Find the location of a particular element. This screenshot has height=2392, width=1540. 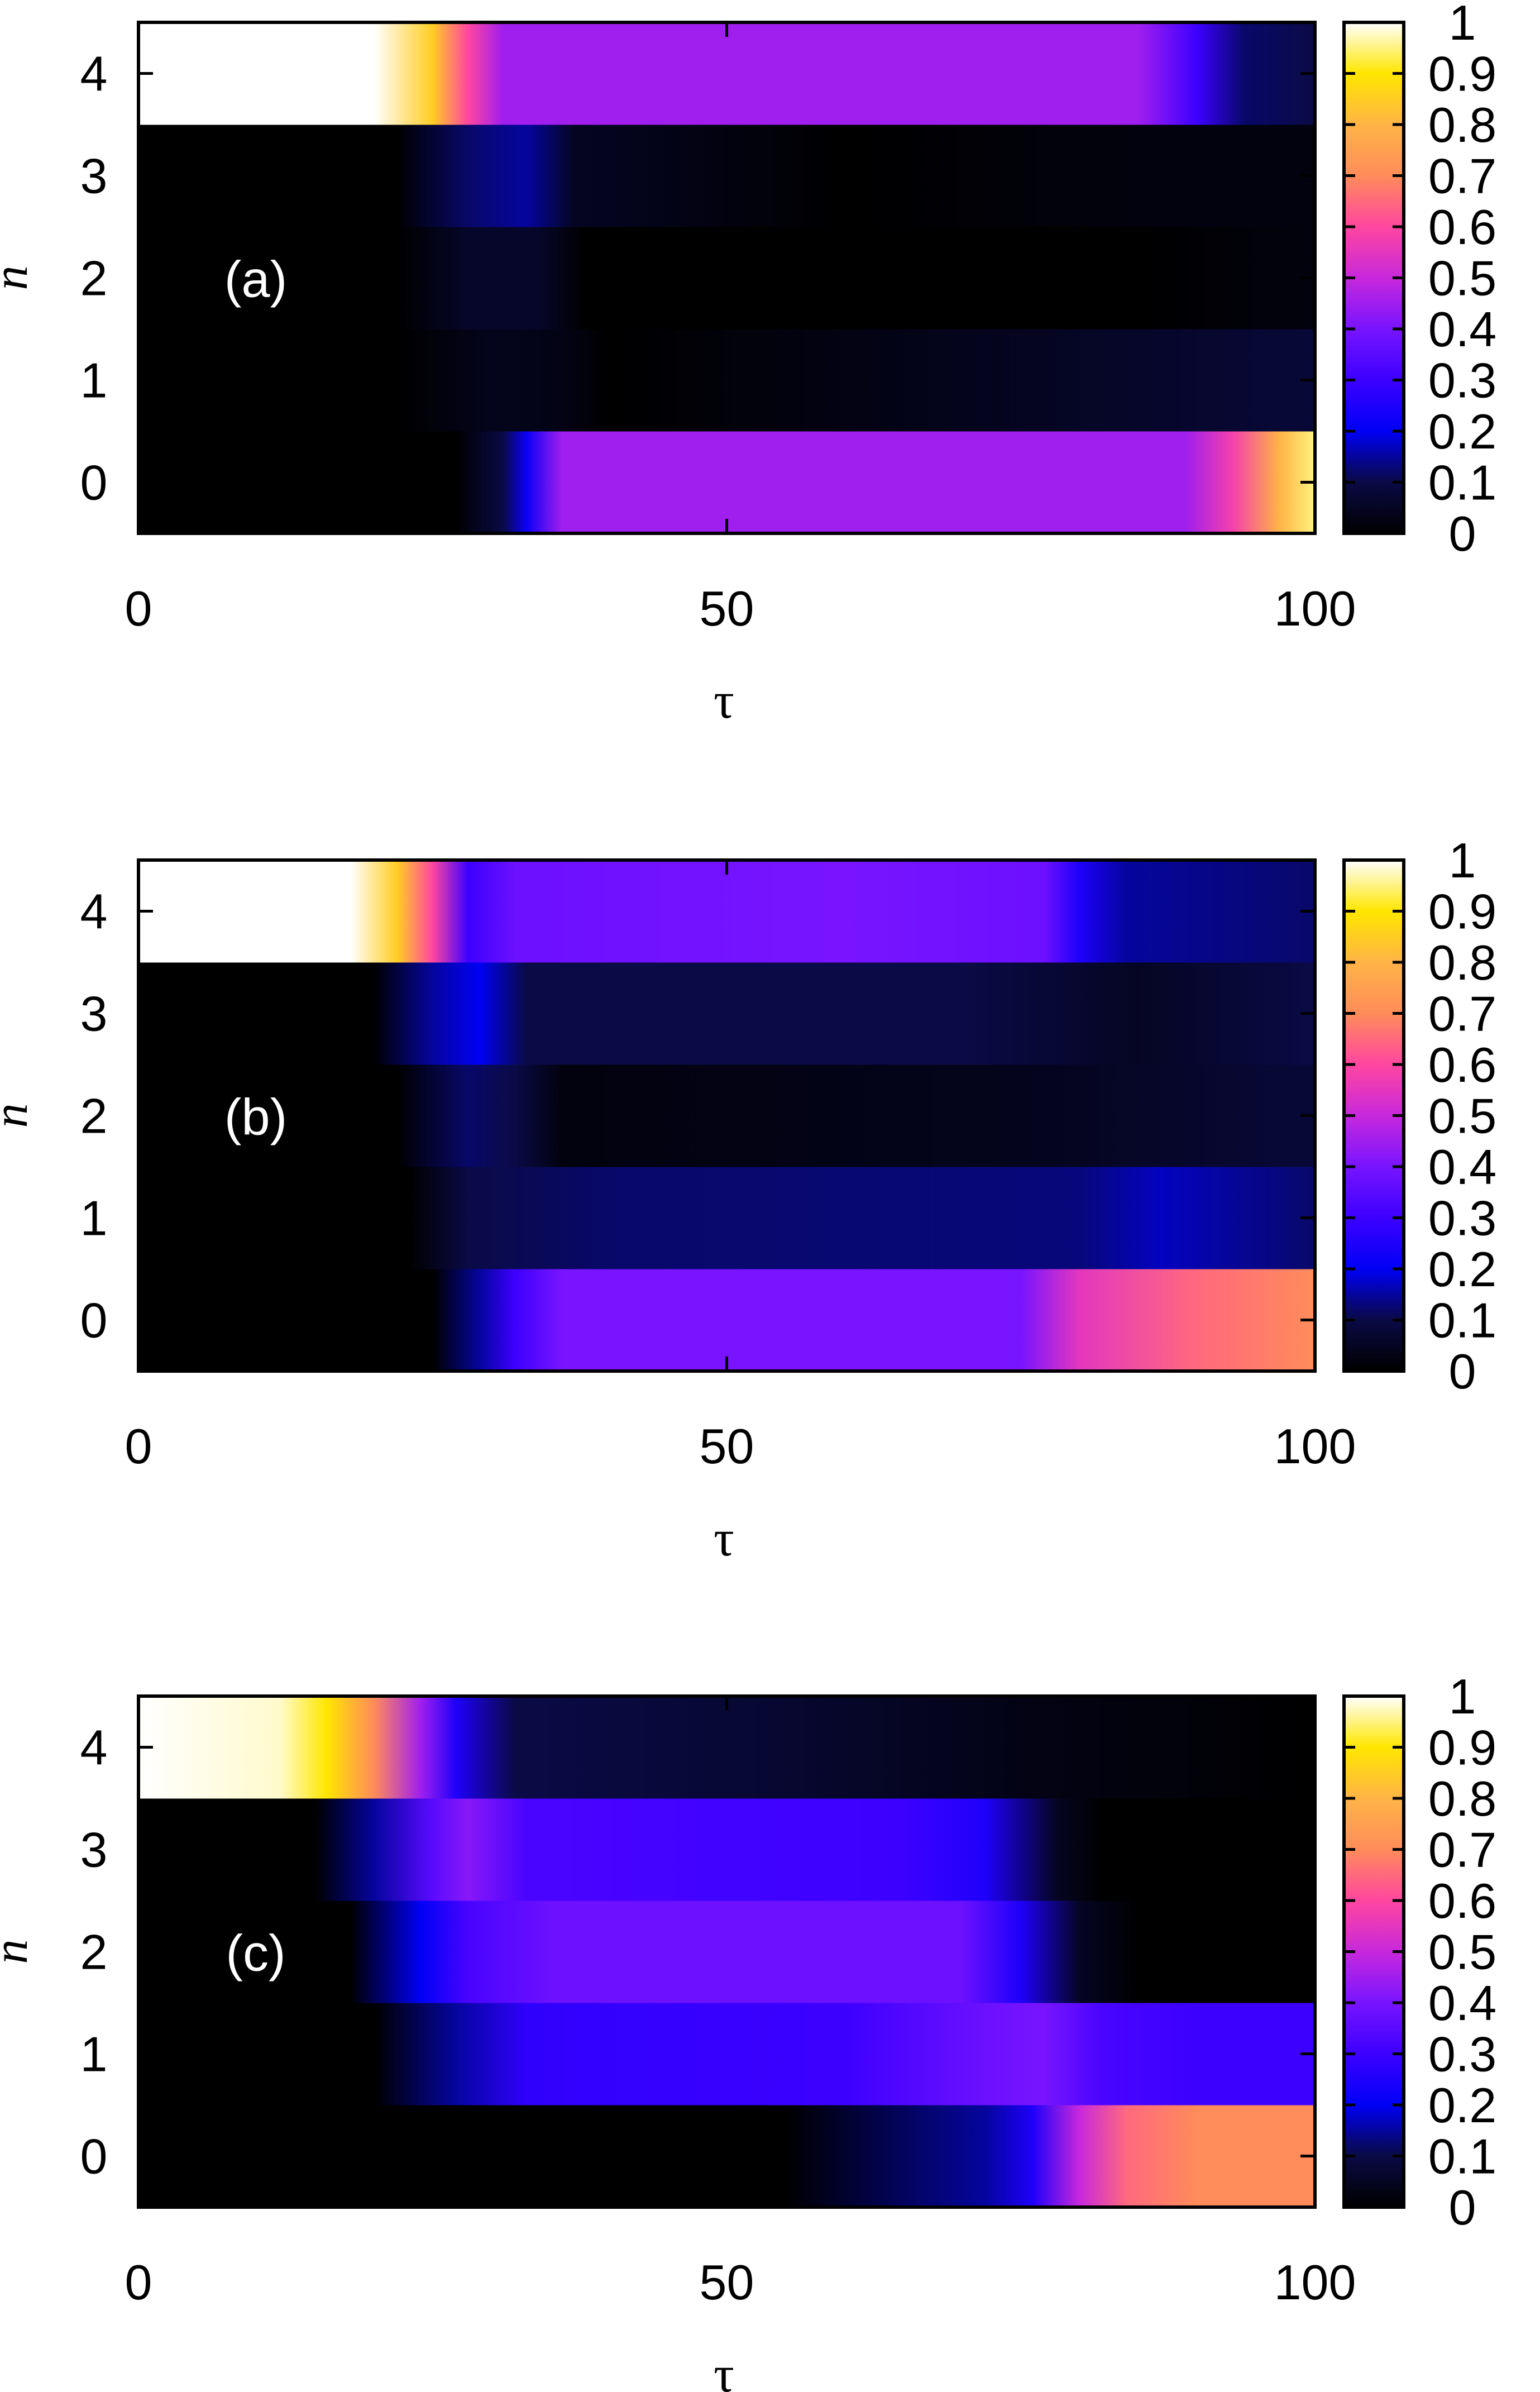

panel-label: (c) is located at coordinates (256, 1954).